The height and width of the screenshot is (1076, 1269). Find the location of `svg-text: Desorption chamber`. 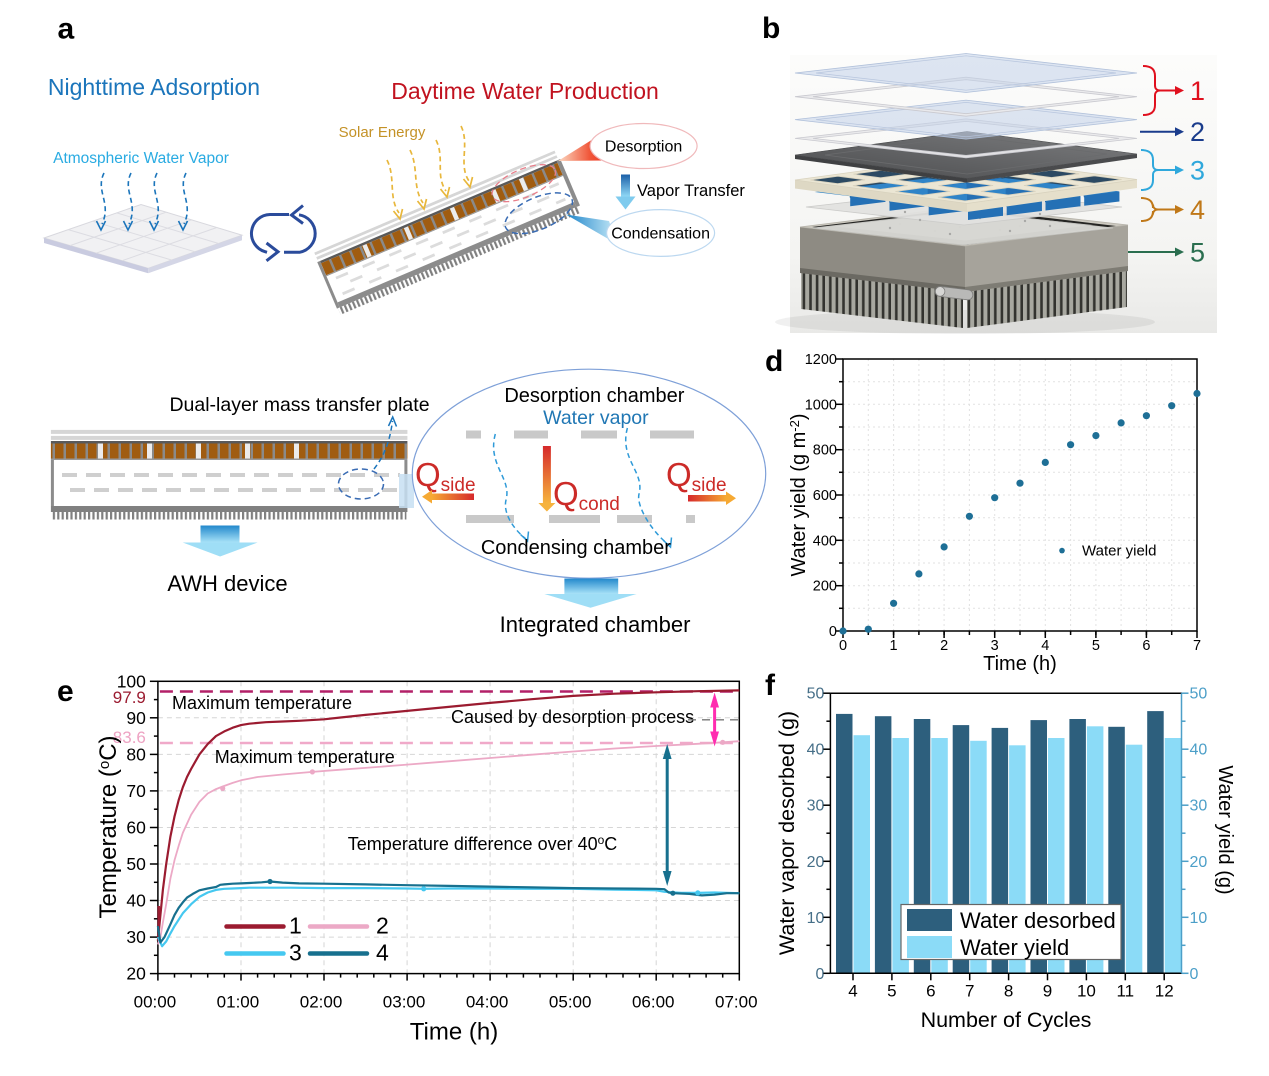

svg-text: Desorption chamber is located at coordinates (594, 396).